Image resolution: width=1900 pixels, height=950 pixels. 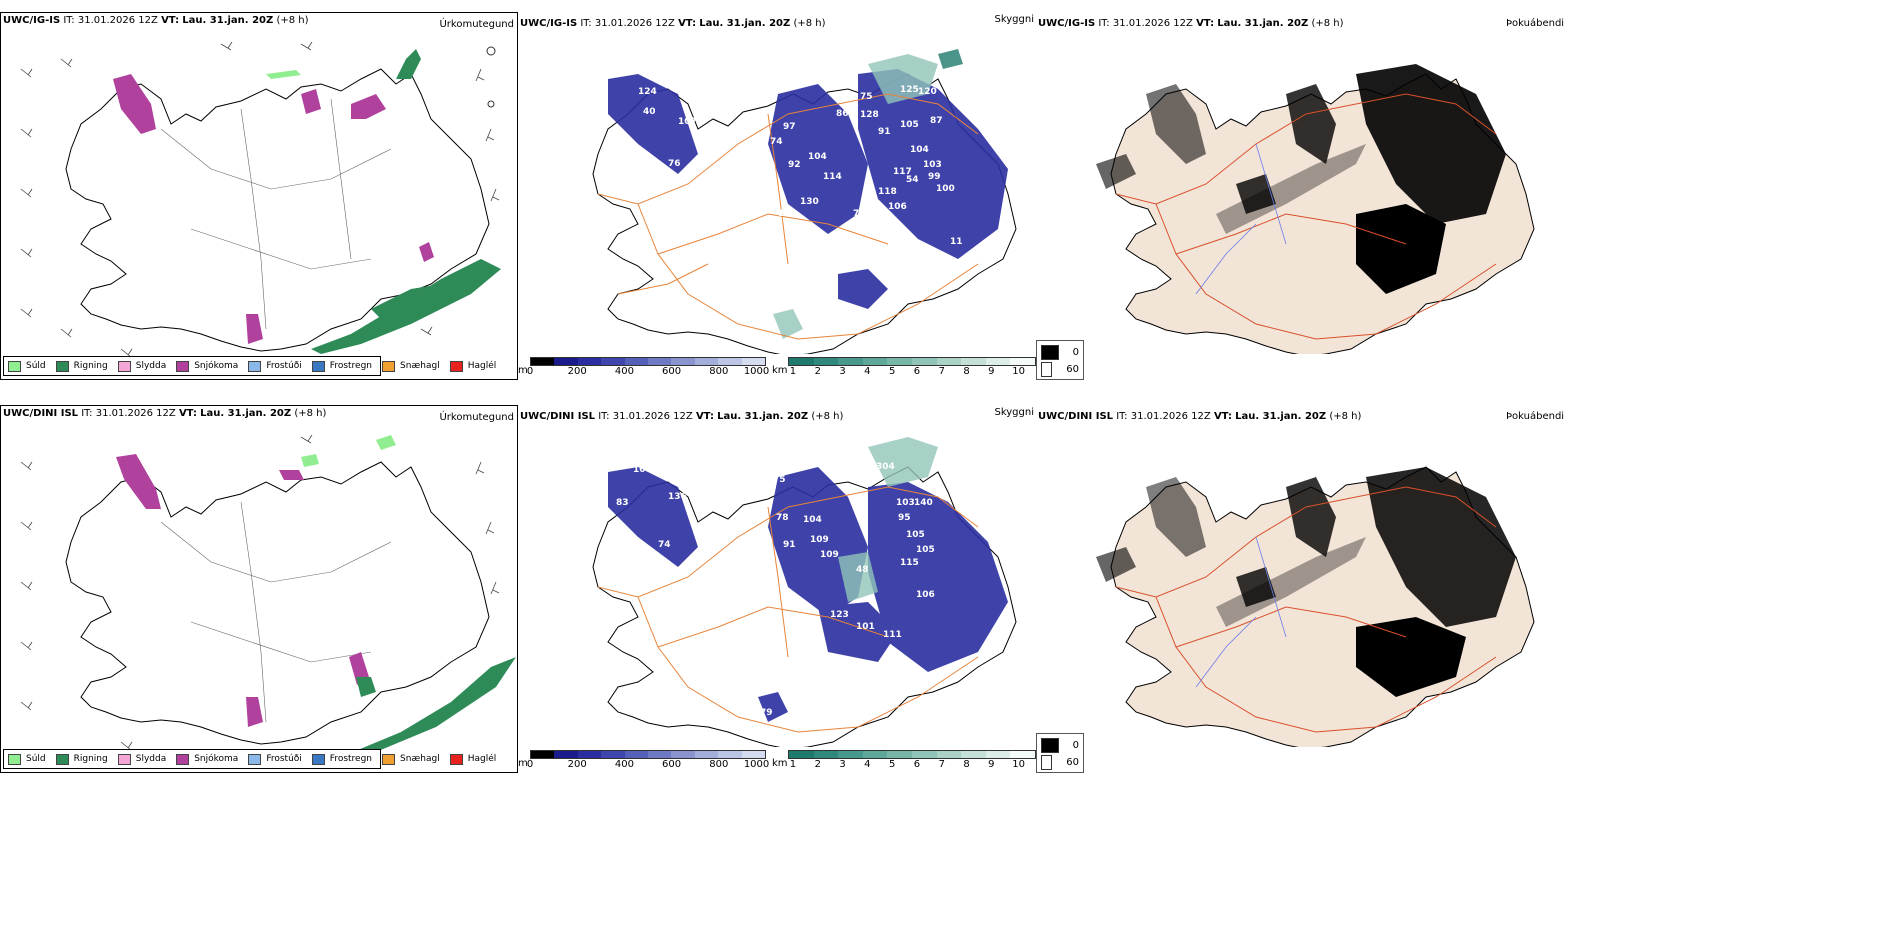 I want to click on svg-text: 115, so click(x=909, y=563).